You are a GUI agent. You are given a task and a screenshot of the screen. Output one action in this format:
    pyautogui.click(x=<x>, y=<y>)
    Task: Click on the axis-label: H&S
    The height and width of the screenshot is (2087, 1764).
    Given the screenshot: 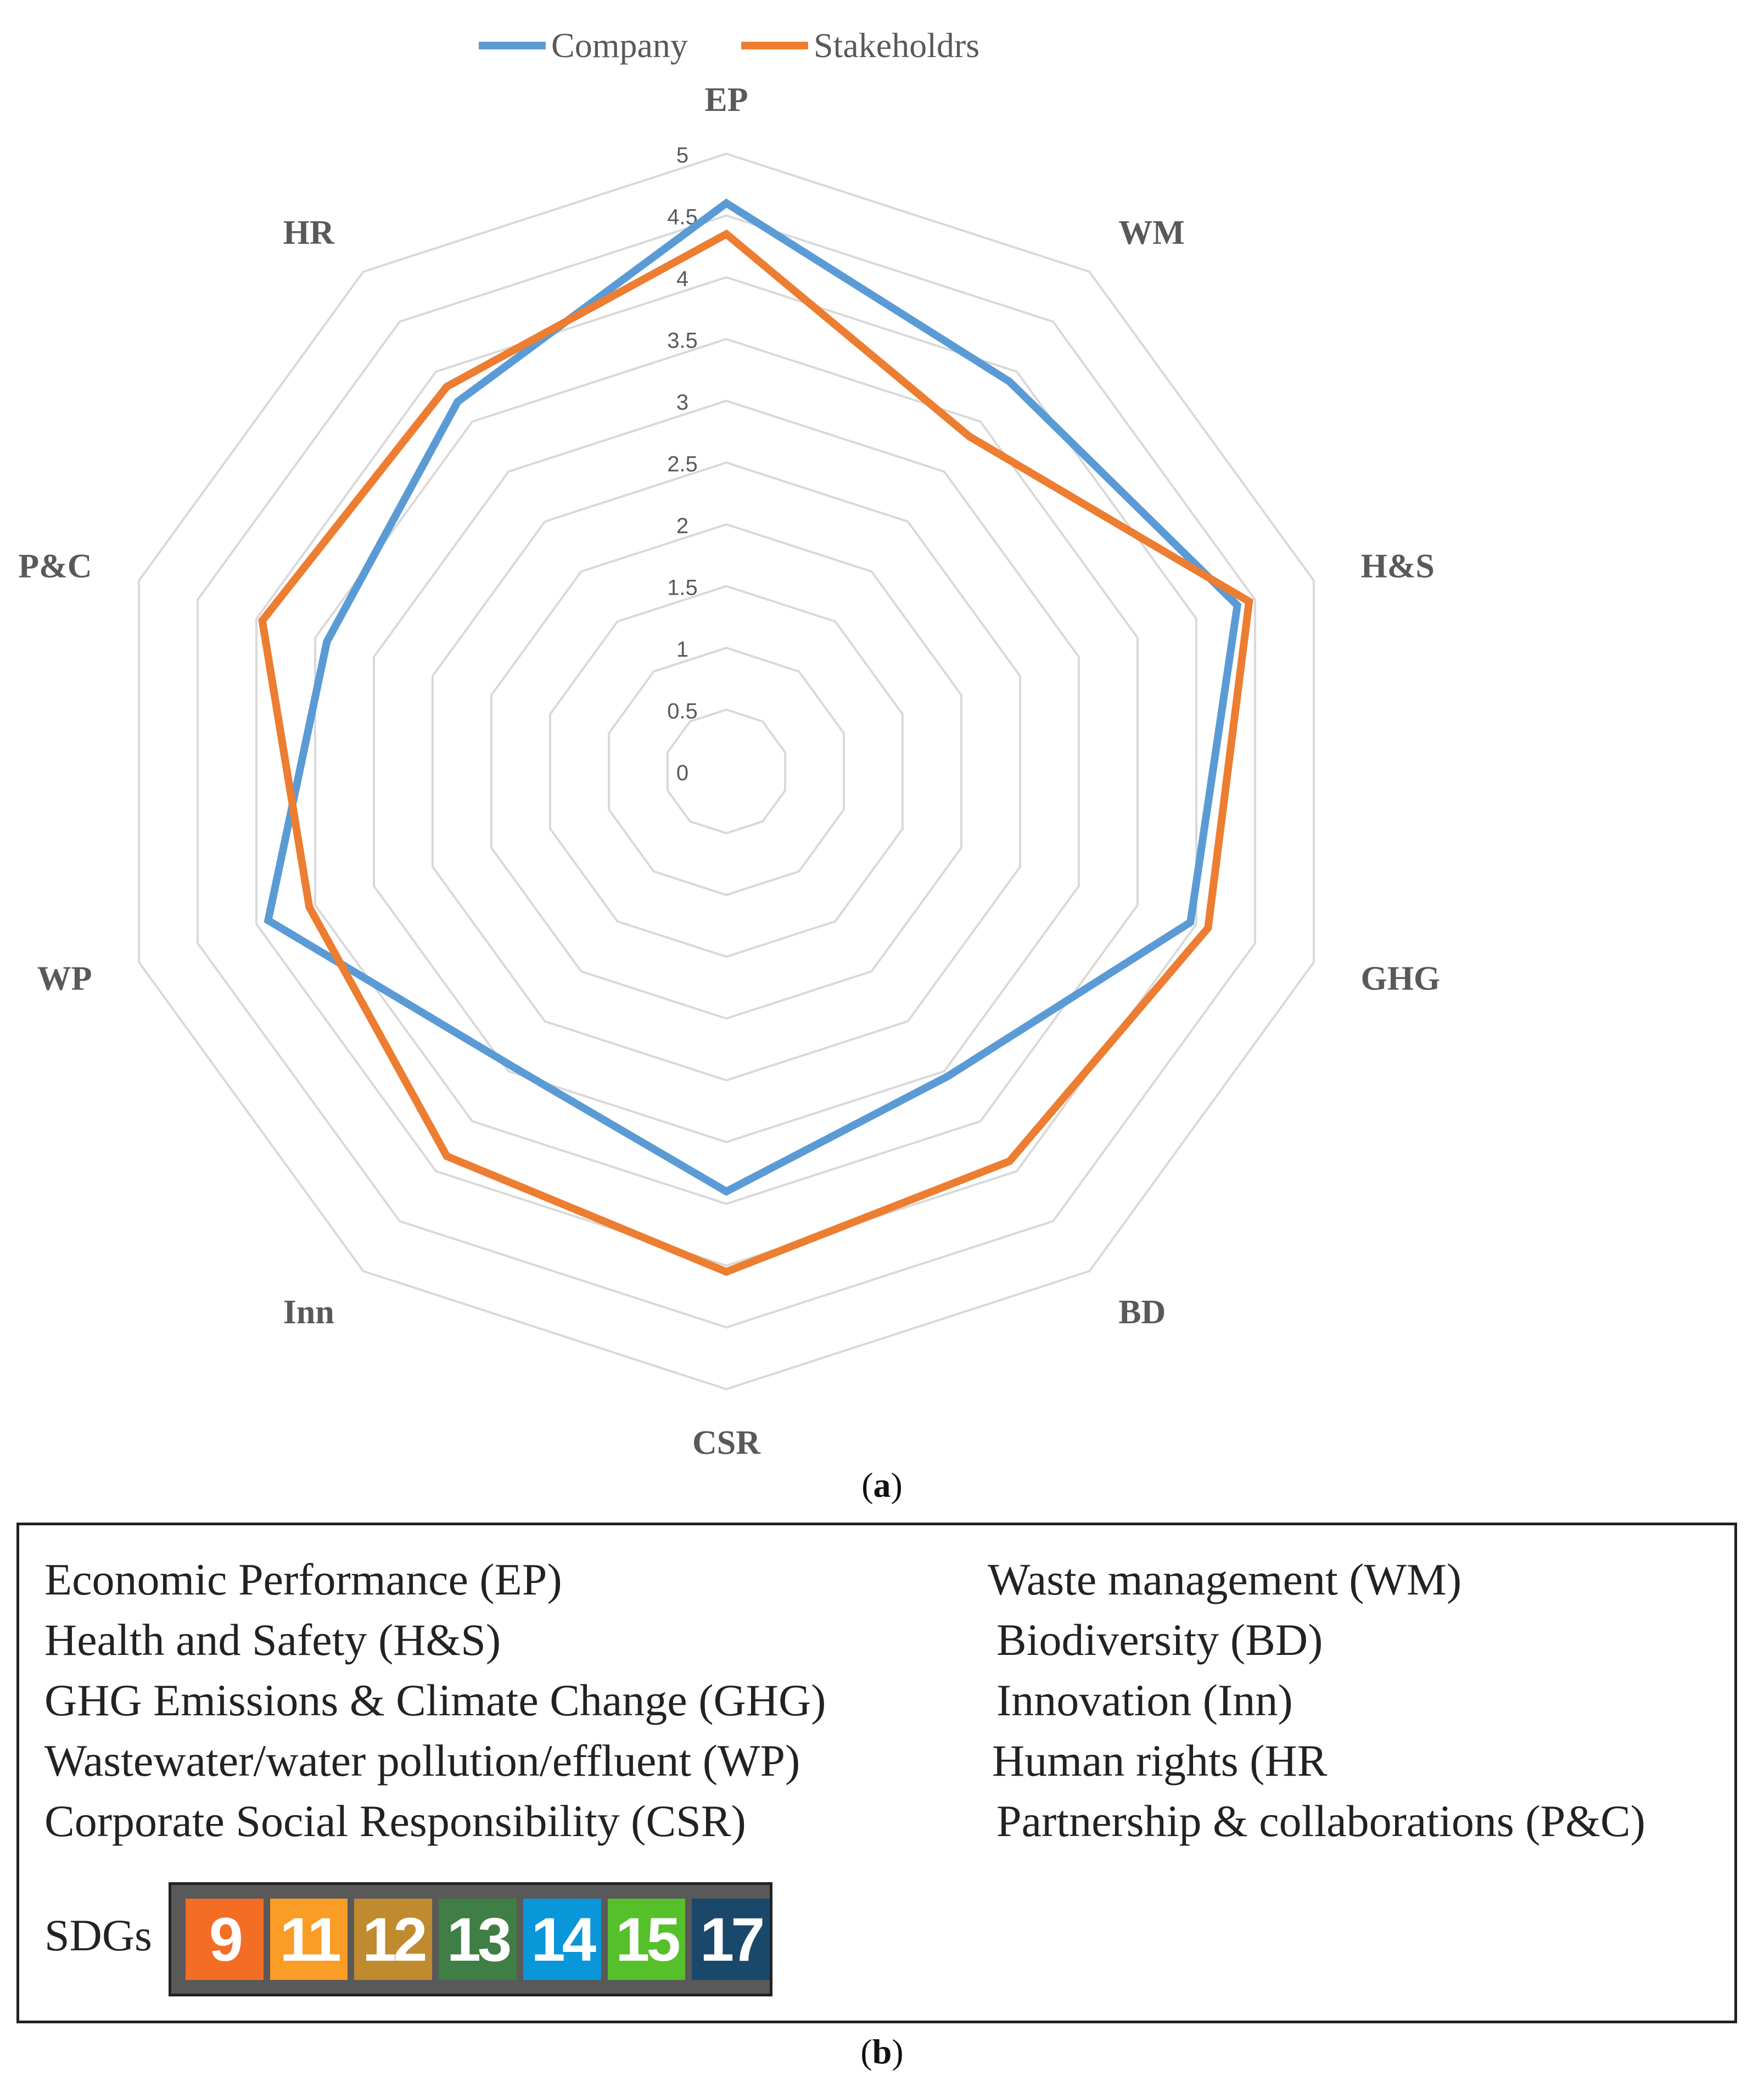 What is the action you would take?
    pyautogui.click(x=1398, y=566)
    